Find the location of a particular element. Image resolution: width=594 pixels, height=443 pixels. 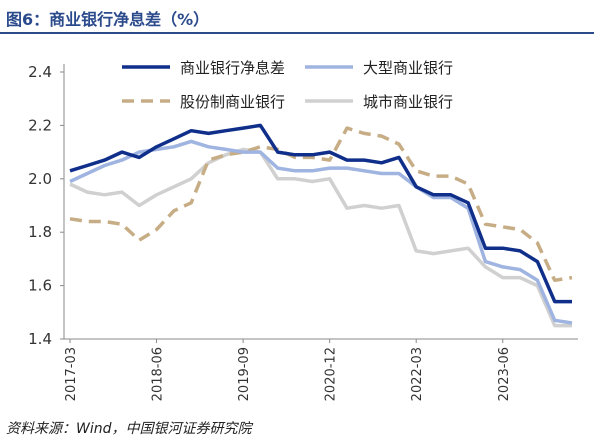

x-tick-label: 2023-06 is located at coordinates (504, 374).